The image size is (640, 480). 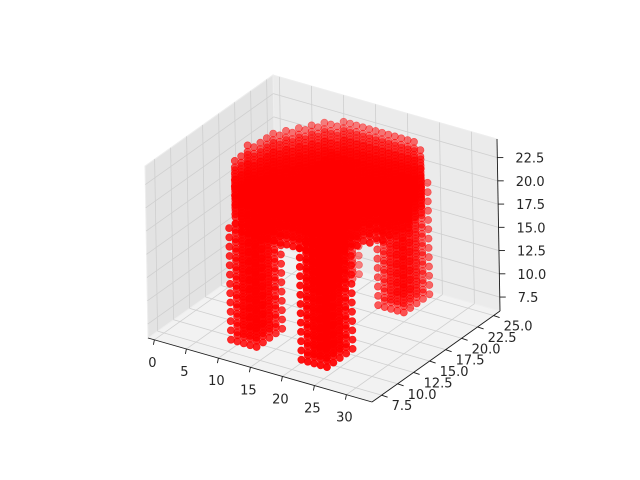 I want to click on x-tick-label: 30, so click(x=344, y=418).